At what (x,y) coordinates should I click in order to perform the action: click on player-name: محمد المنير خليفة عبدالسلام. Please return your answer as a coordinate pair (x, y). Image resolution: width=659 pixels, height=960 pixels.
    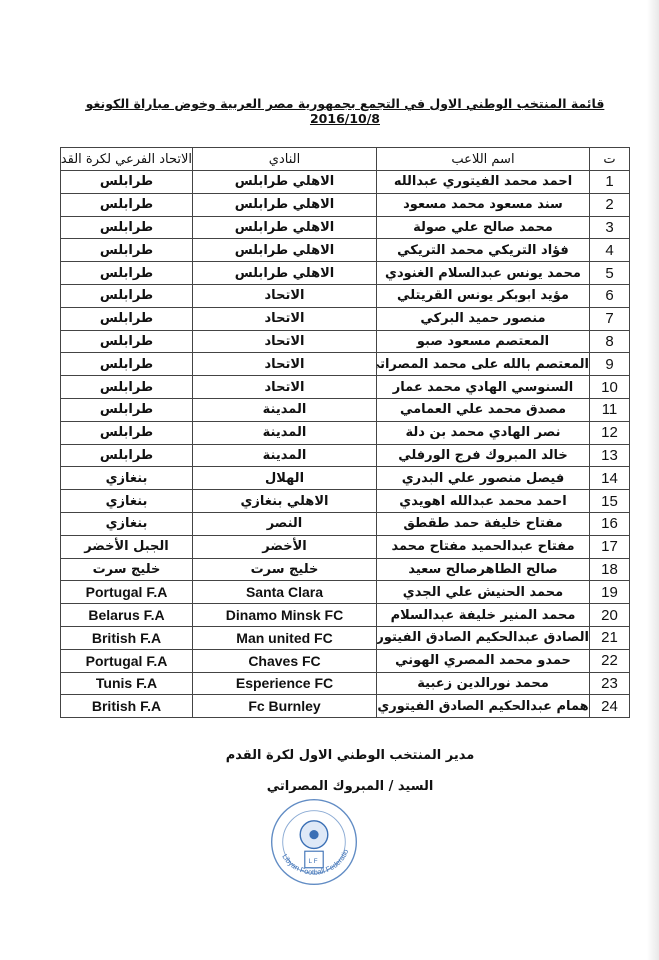
    Looking at the image, I should click on (483, 615).